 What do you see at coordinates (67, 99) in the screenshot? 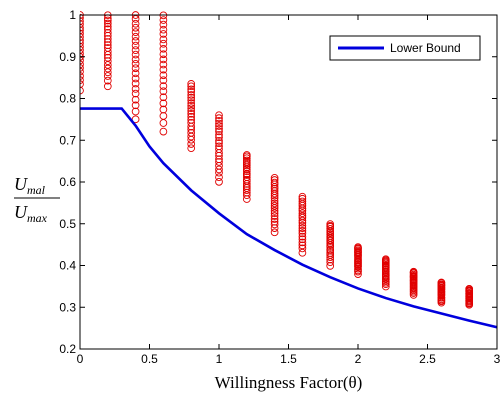
I see `y-tick-label: 0.8` at bounding box center [67, 99].